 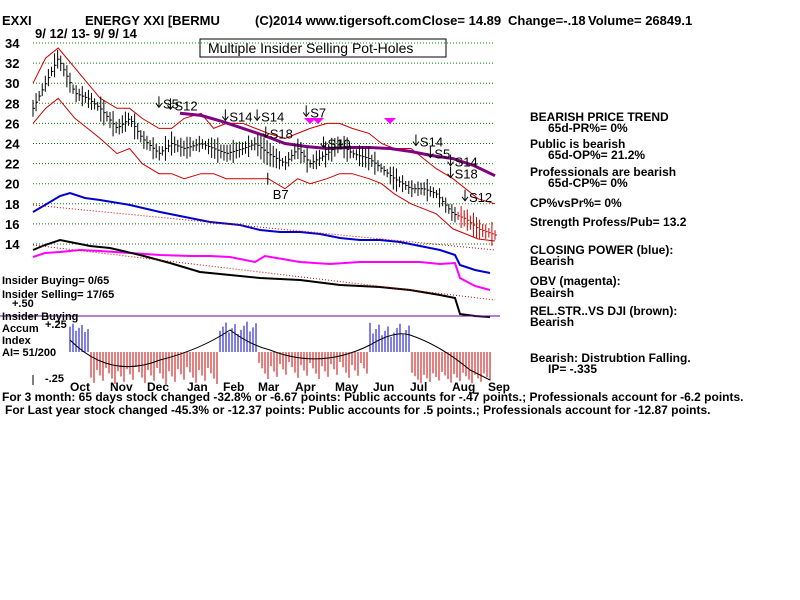 What do you see at coordinates (383, 387) in the screenshot?
I see `x-month-label: Jun` at bounding box center [383, 387].